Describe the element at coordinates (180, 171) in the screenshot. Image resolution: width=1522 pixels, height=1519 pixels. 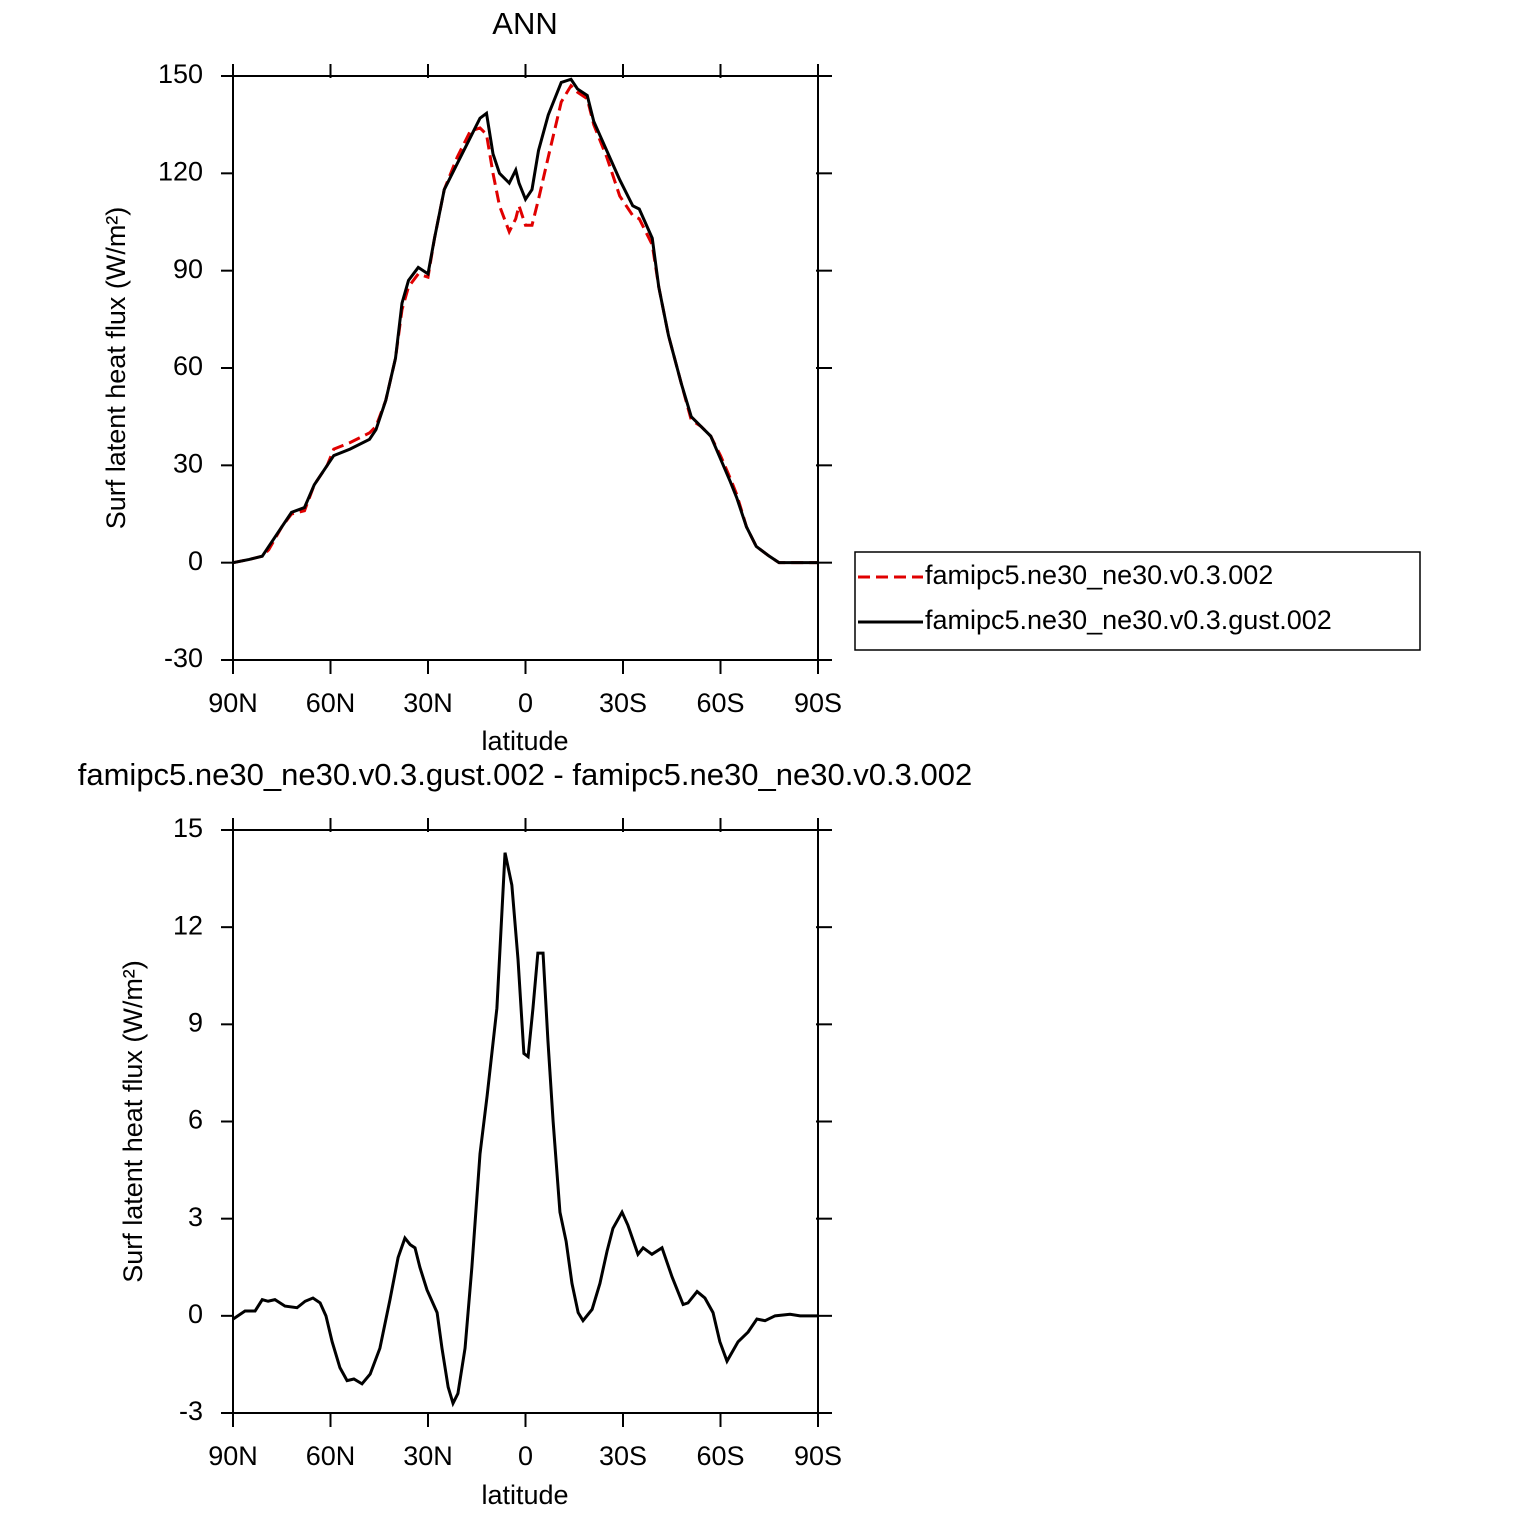
I see `y-tick-label: 120` at that location.